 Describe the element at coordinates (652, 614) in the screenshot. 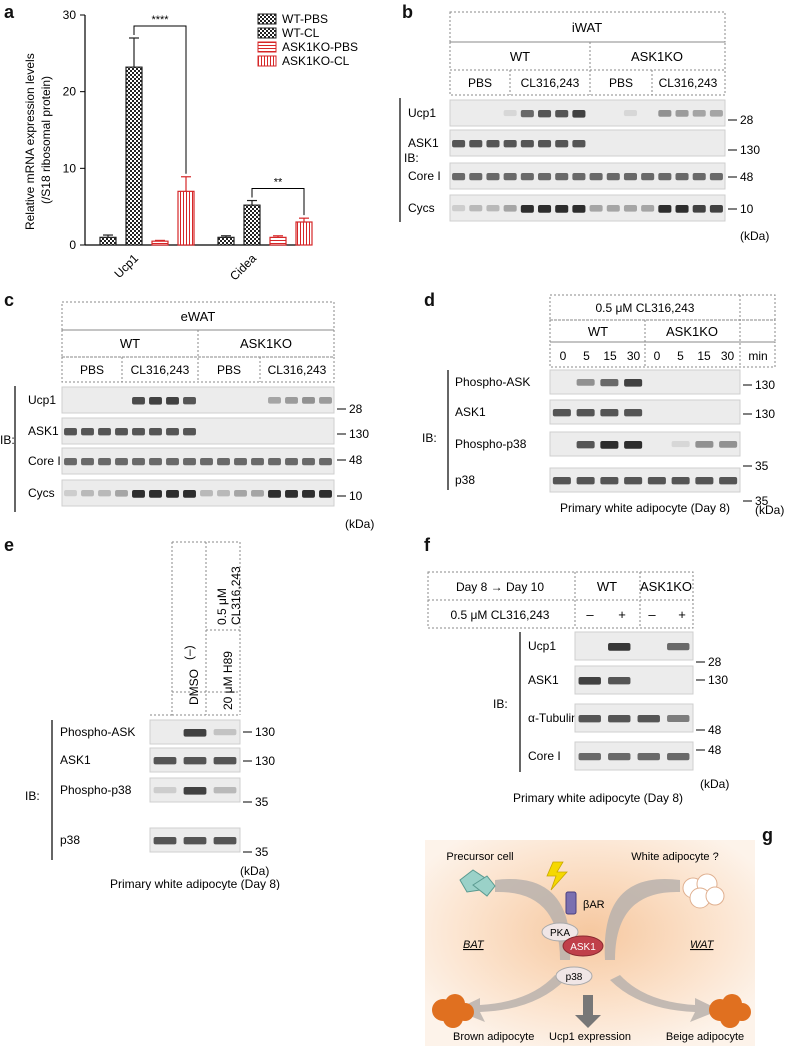

I see `treatment-sign: –` at that location.